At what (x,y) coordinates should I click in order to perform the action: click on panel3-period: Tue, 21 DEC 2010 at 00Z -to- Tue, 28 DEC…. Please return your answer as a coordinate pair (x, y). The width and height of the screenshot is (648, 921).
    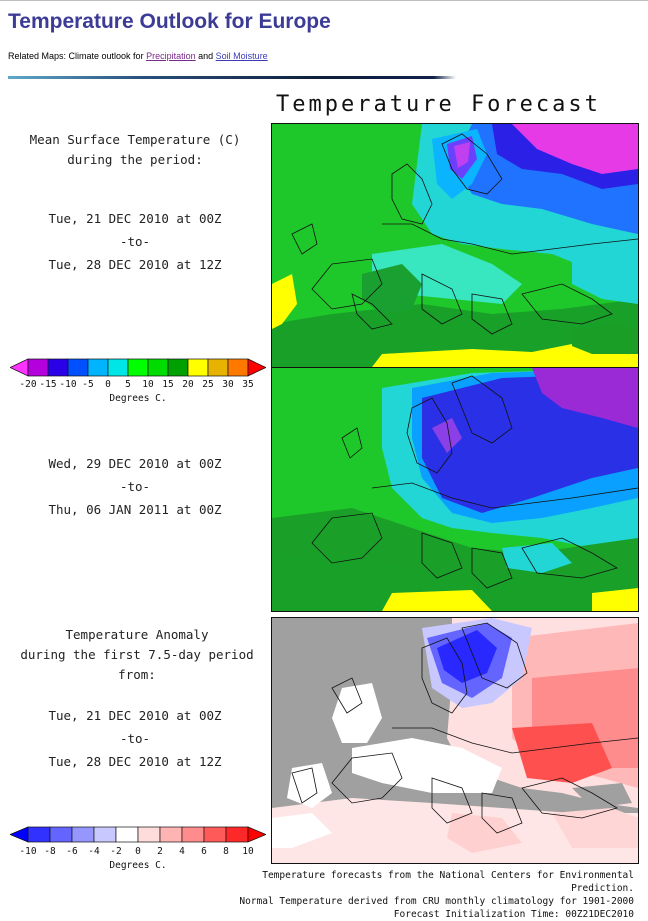
    Looking at the image, I should click on (135, 738).